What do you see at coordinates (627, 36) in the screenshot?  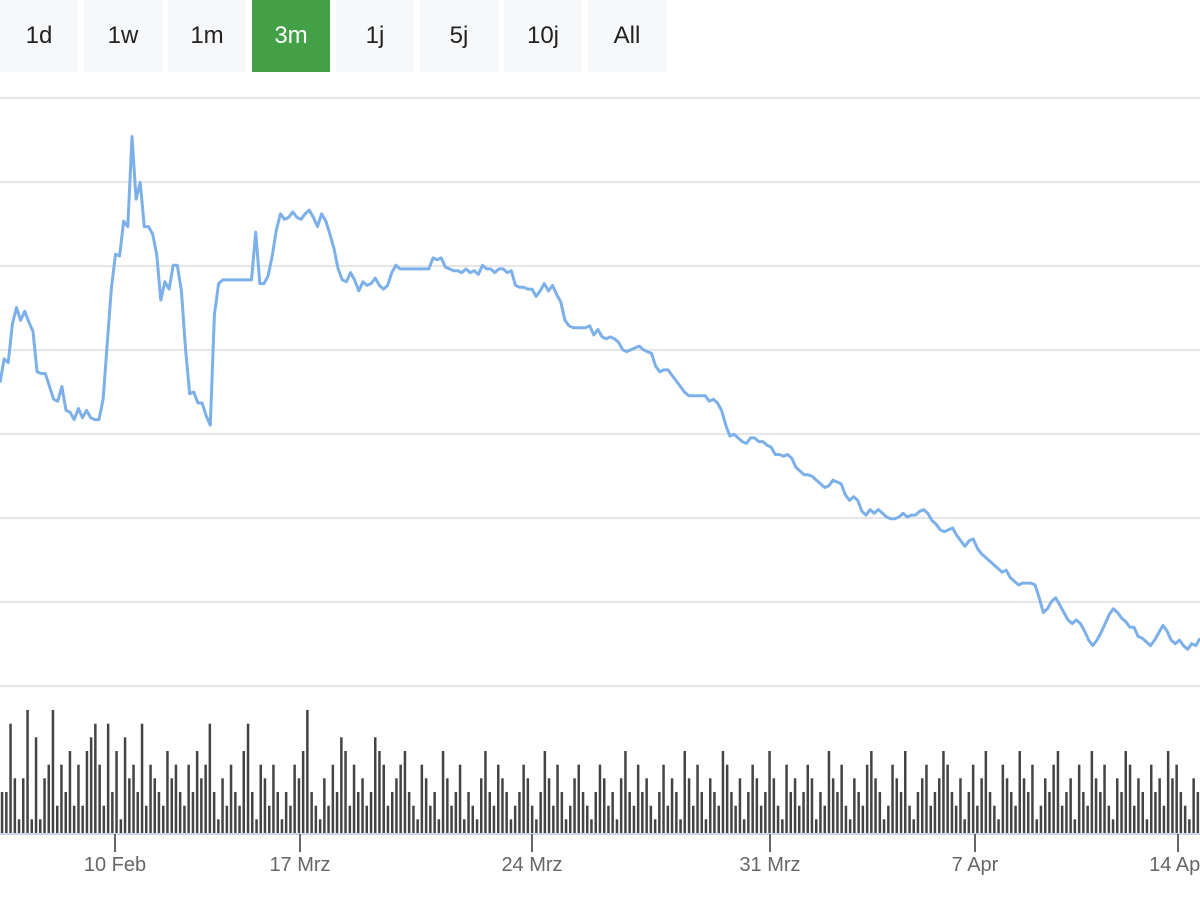 I see `range-button-all: All` at bounding box center [627, 36].